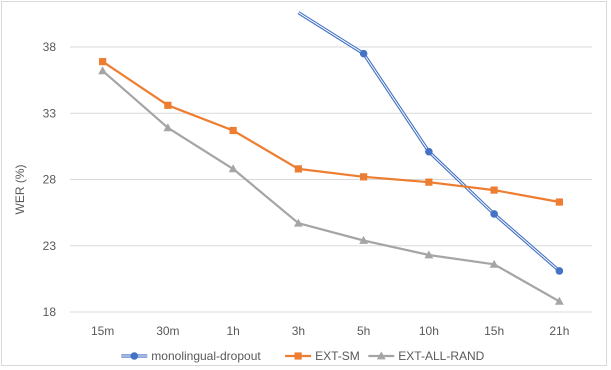 This screenshot has height=370, width=611. I want to click on y-tick-label: 38, so click(50, 47).